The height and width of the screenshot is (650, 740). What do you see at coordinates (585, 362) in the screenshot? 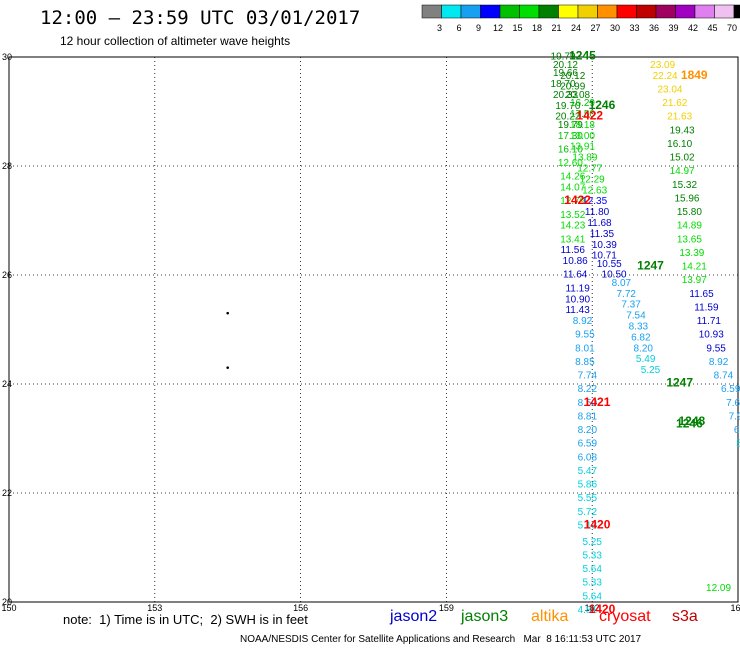
I see `wave-height-value: 8.85` at bounding box center [585, 362].